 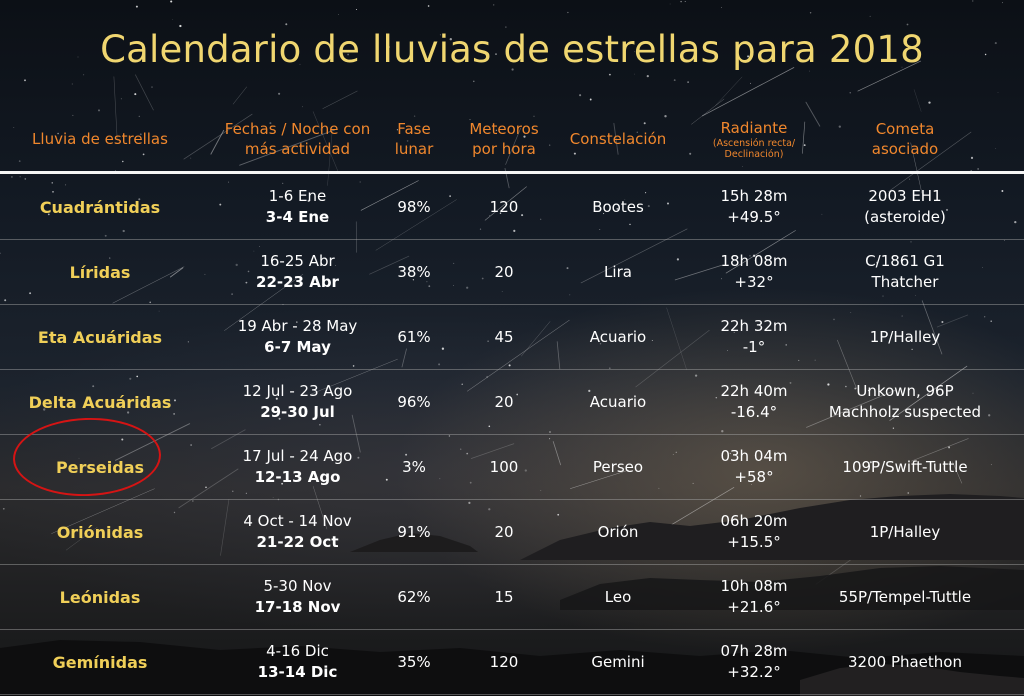 I want to click on shower-name: Delta Acuáridas, so click(x=100, y=402).